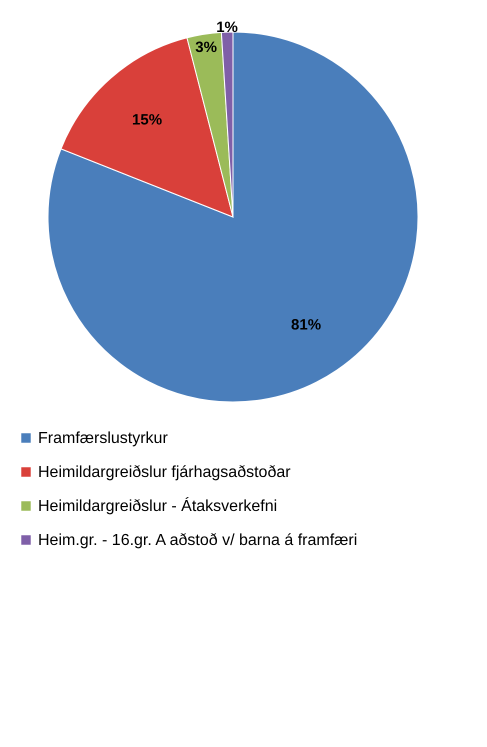  I want to click on legend-label: Heimildargreiðslur fjárhagsaðstoðar, so click(165, 472).